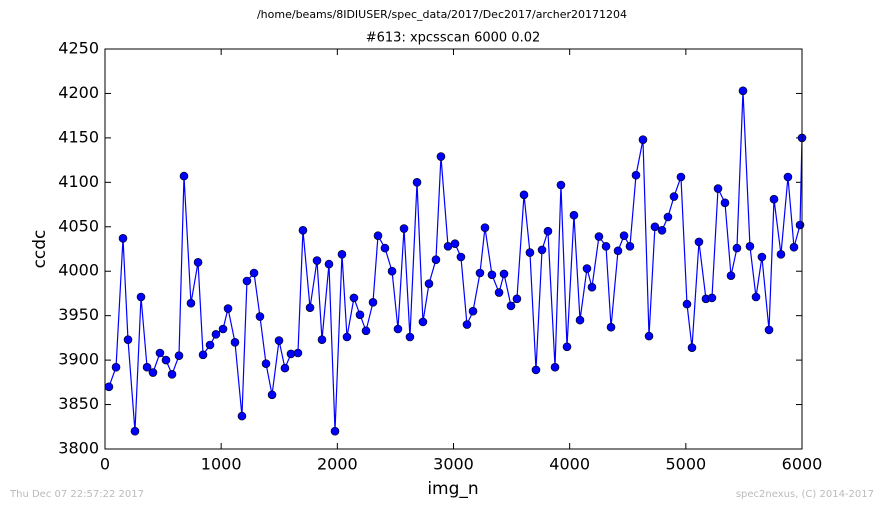 Image resolution: width=884 pixels, height=509 pixels. What do you see at coordinates (105, 464) in the screenshot?
I see `x-tick-label: 0` at bounding box center [105, 464].